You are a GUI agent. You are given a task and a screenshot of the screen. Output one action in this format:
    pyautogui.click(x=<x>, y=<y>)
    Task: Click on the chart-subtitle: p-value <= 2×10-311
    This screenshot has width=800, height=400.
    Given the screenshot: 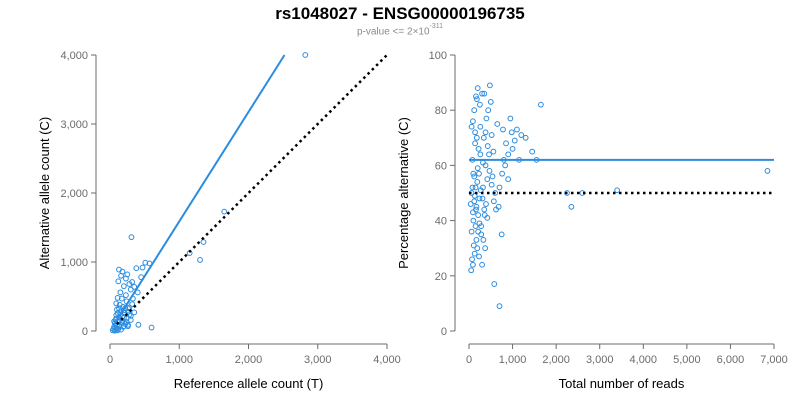 What is the action you would take?
    pyautogui.click(x=400, y=30)
    